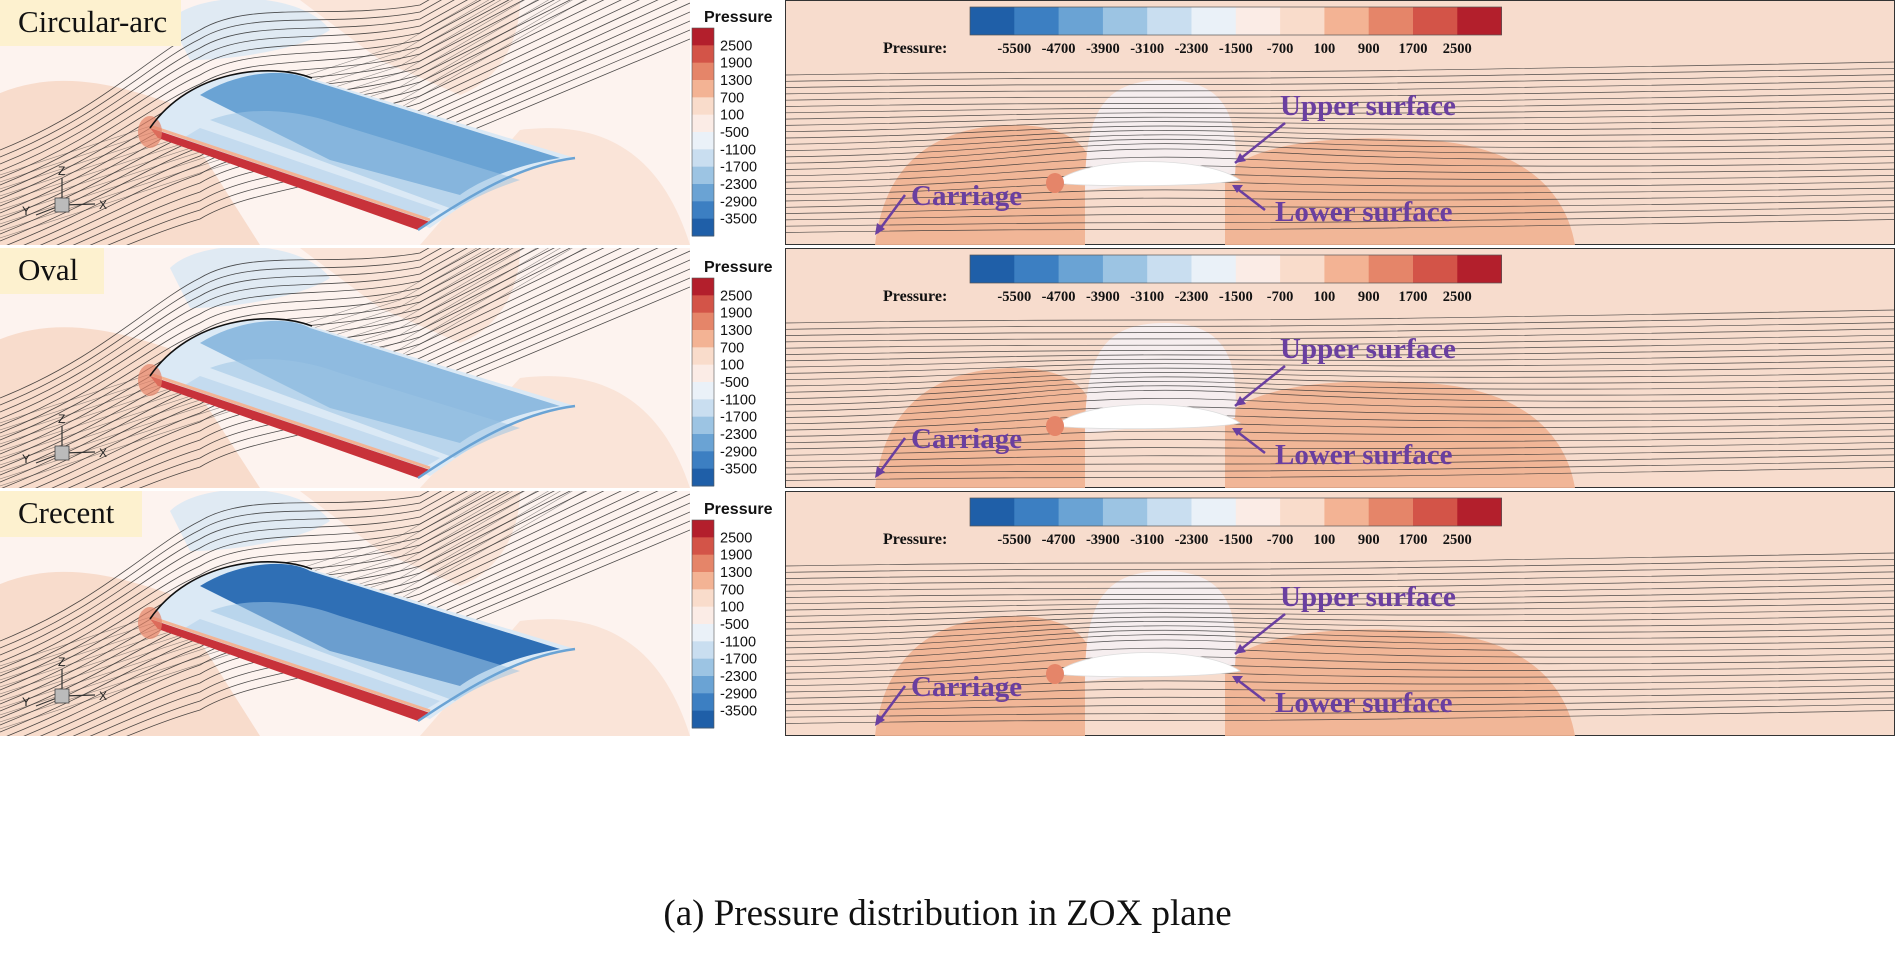  I want to click on legend-tick: 1300, so click(736, 81).